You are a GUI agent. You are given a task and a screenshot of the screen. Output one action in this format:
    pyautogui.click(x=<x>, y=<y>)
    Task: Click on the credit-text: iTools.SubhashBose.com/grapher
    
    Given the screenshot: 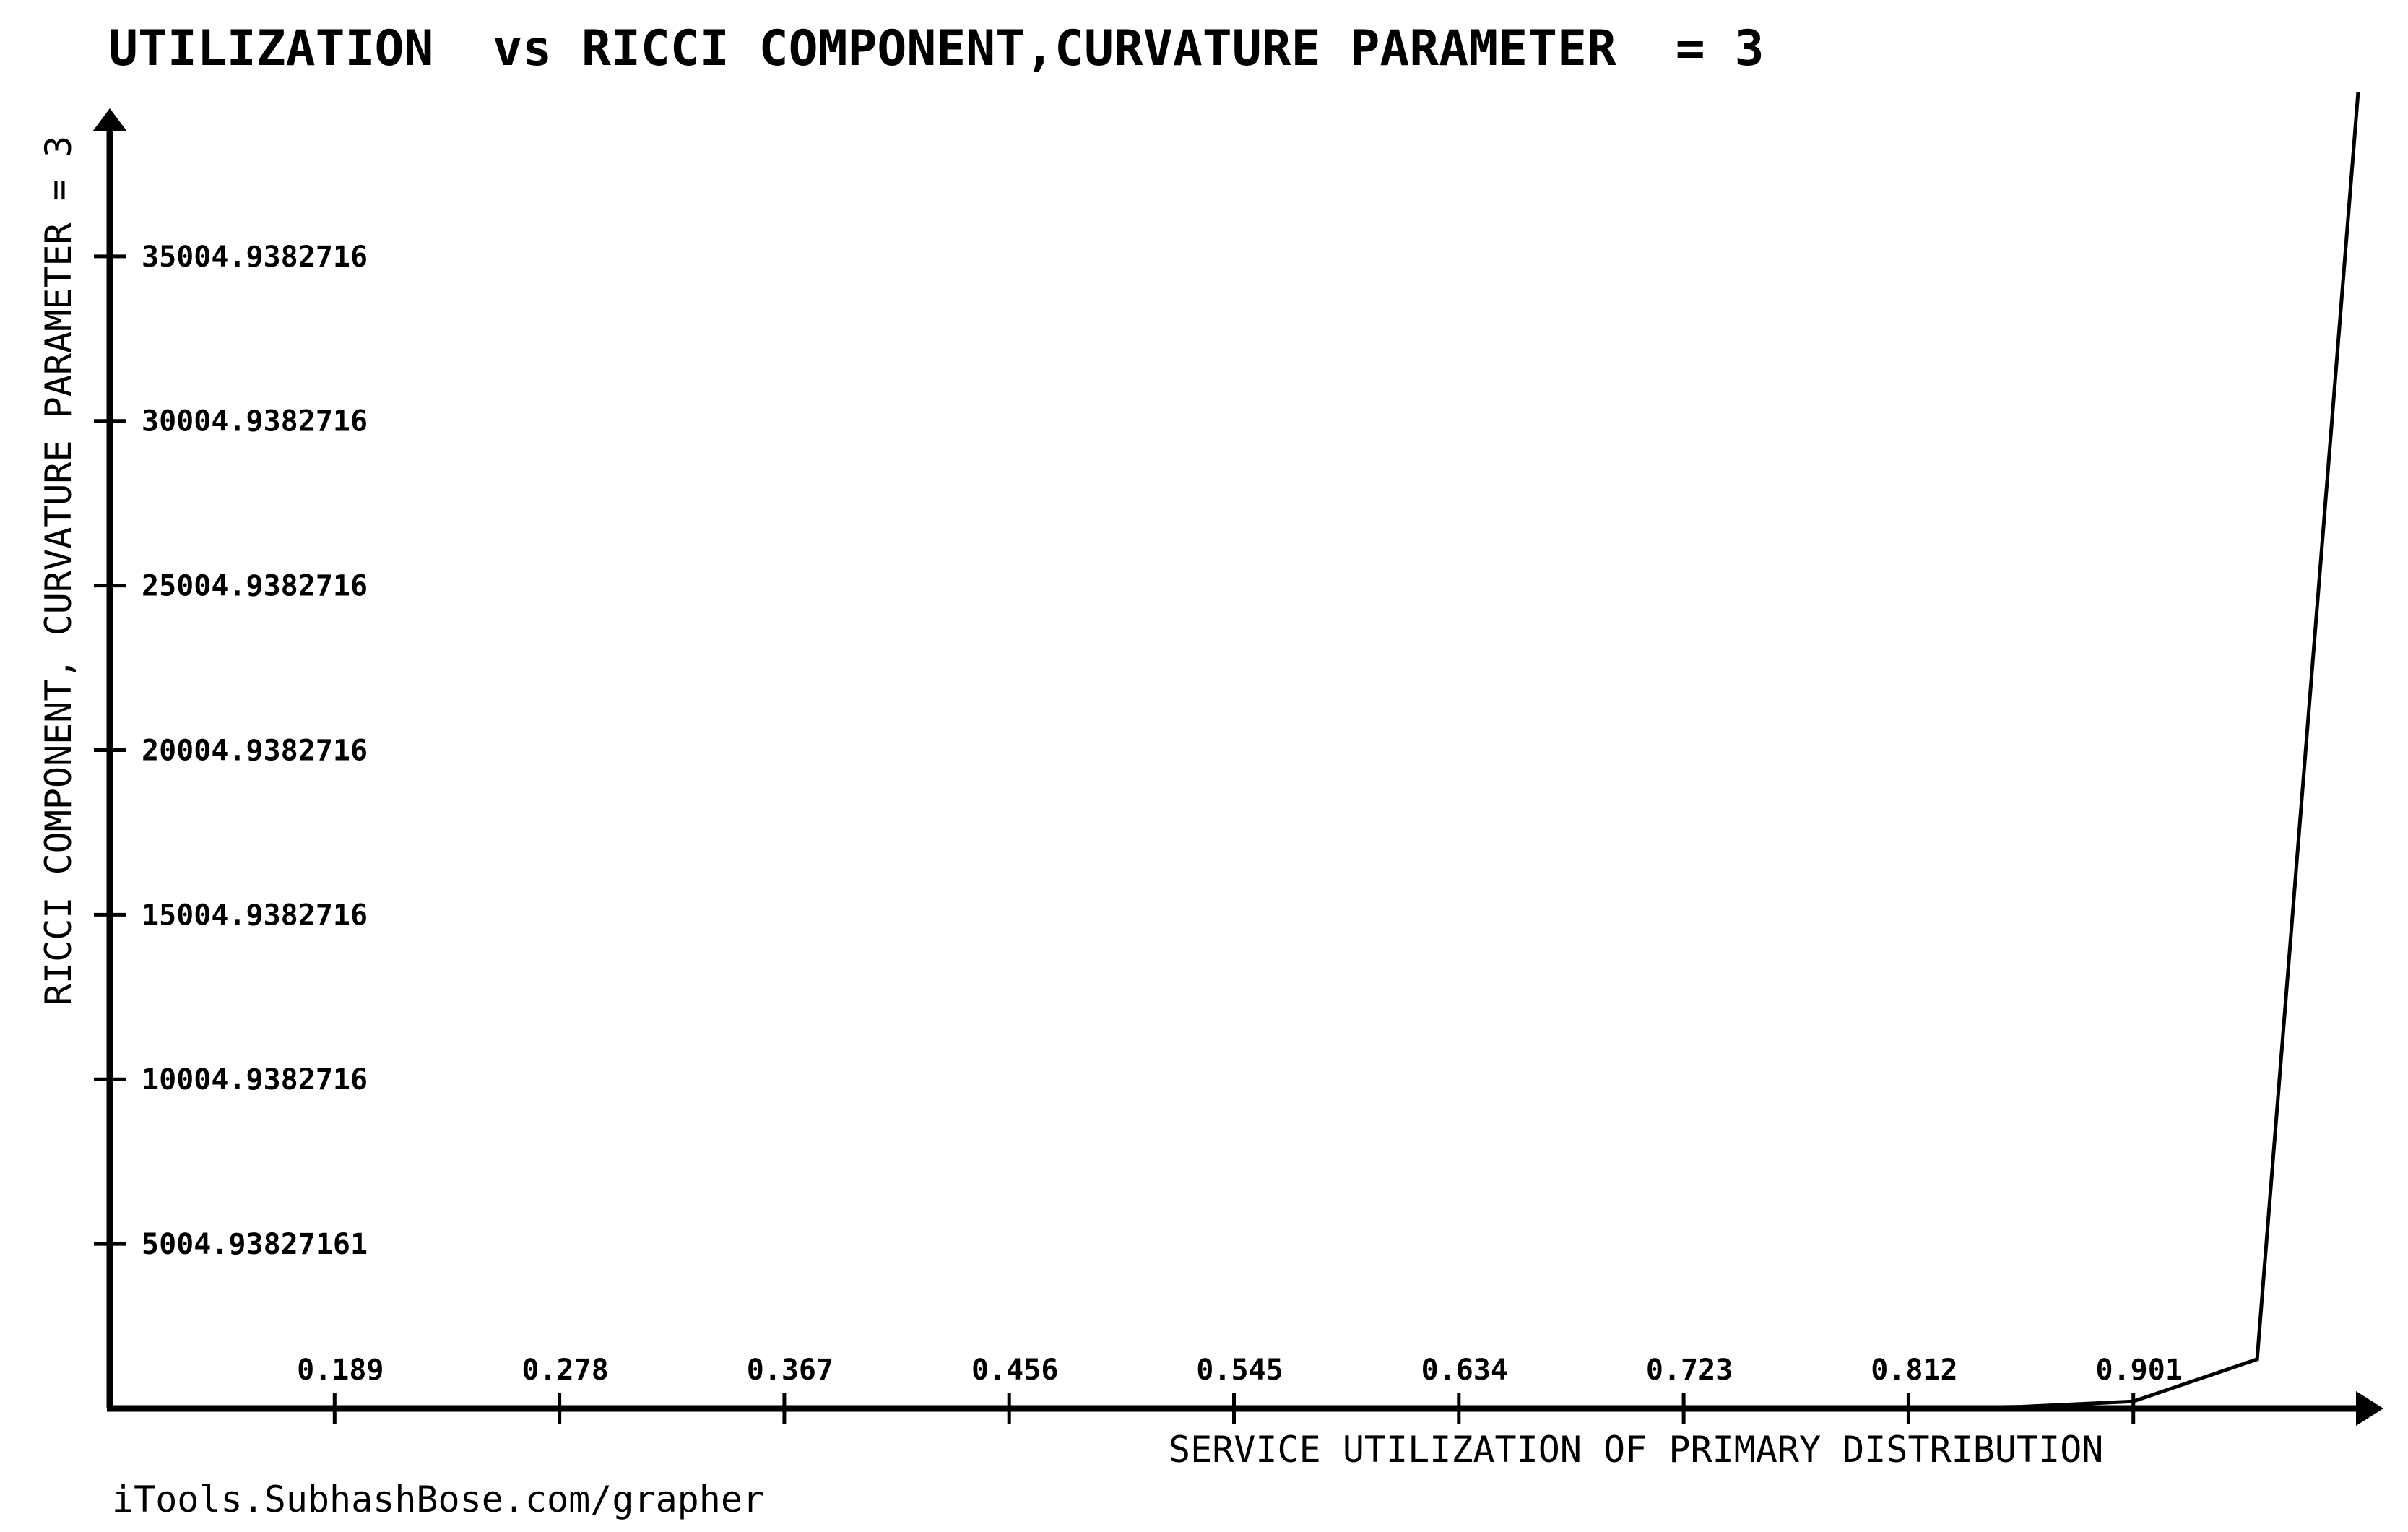 What is the action you would take?
    pyautogui.click(x=438, y=1499)
    